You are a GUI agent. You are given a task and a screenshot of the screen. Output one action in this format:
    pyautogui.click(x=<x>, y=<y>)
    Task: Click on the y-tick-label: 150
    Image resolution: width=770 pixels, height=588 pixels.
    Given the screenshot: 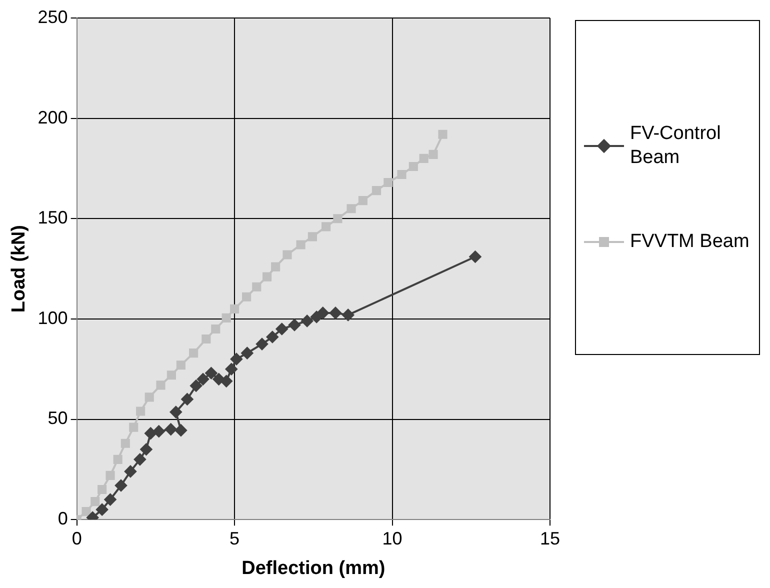 What is the action you would take?
    pyautogui.click(x=53, y=218)
    